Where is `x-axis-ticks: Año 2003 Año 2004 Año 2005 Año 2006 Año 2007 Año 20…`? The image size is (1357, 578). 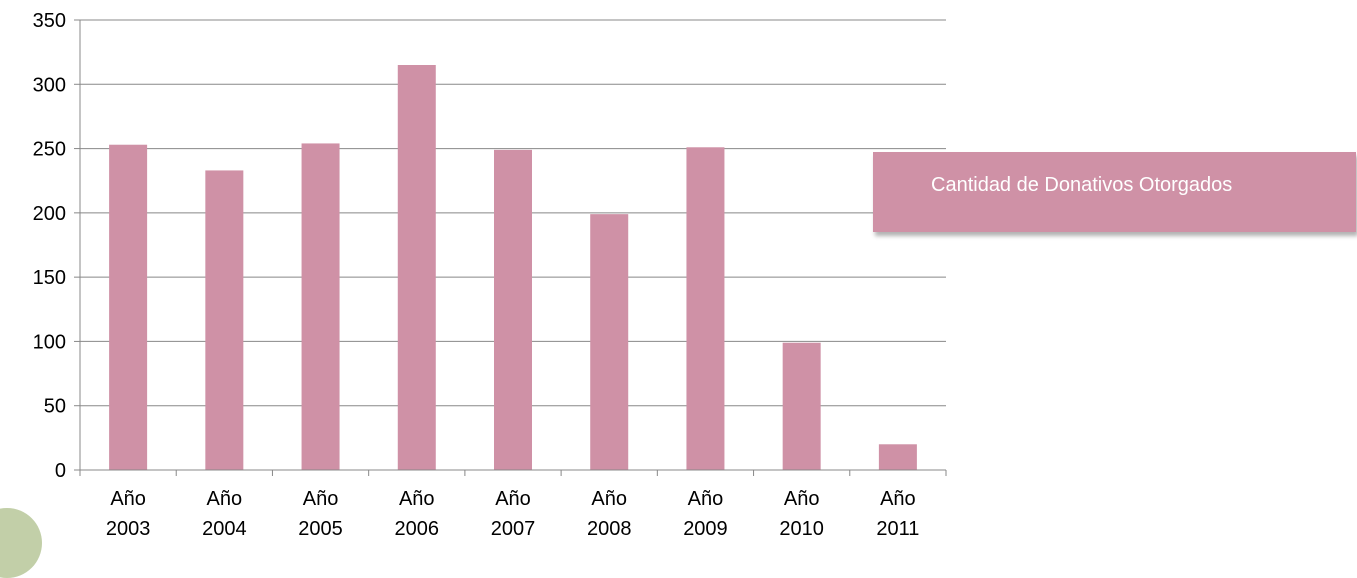
x-axis-ticks: Año 2003 Año 2004 Año 2005 Año 2006 Año 2007 Año 20… is located at coordinates (513, 505).